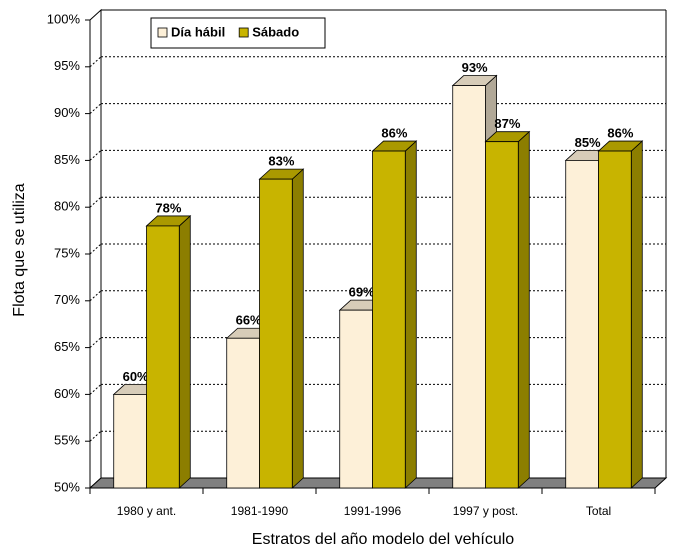  What do you see at coordinates (67, 393) in the screenshot?
I see `y-tick-label: 60%` at bounding box center [67, 393].